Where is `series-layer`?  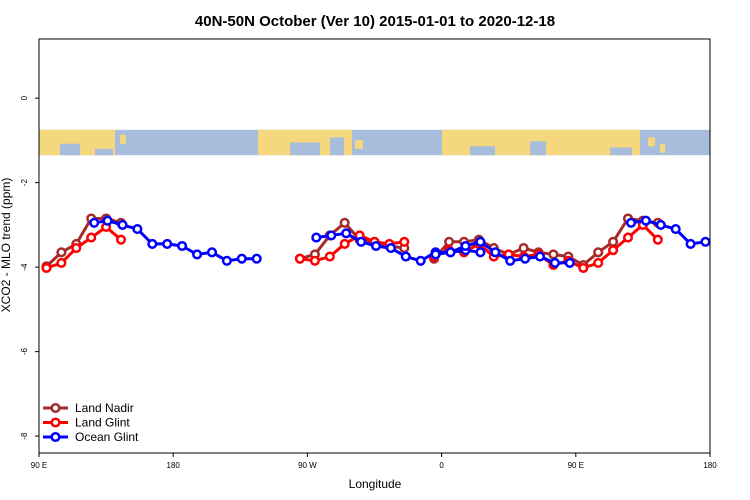 series-layer is located at coordinates (376, 243).